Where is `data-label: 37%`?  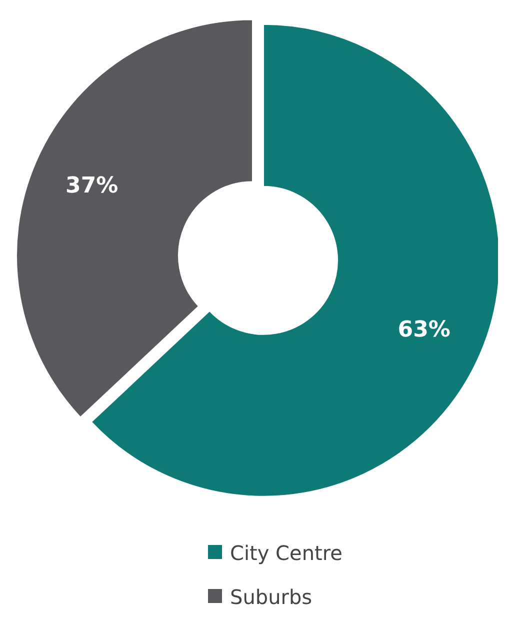 data-label: 37% is located at coordinates (92, 186).